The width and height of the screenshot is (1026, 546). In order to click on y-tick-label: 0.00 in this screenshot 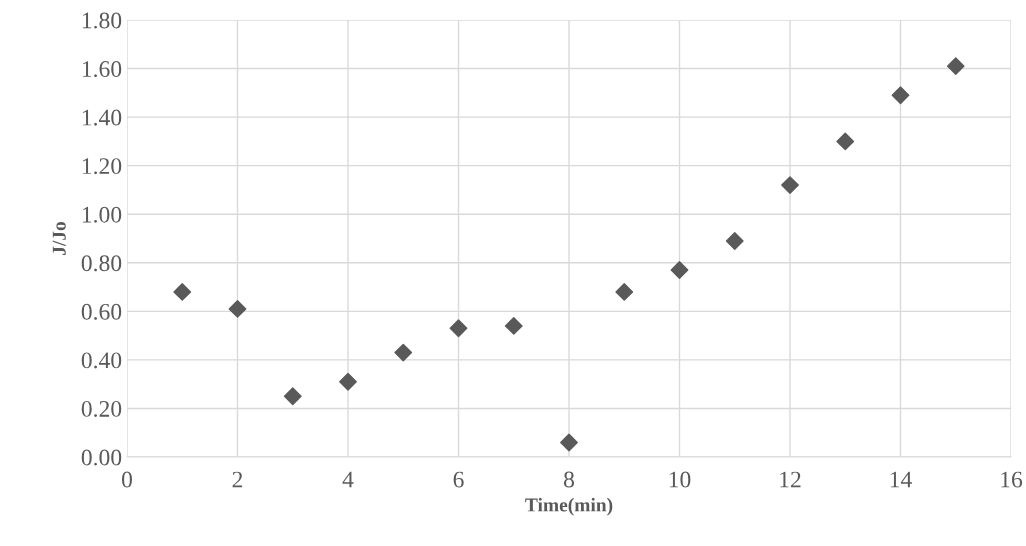, I will do `click(101, 457)`.